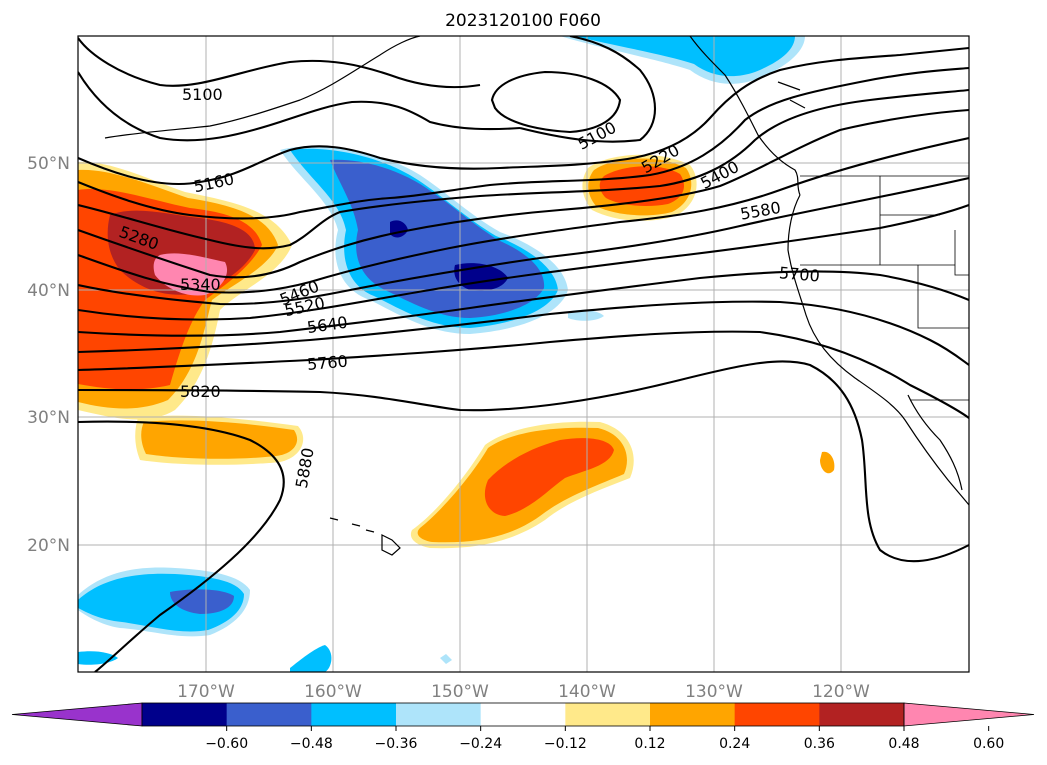 Image resolution: width=1047 pixels, height=765 pixels. Describe the element at coordinates (202, 94) in the screenshot. I see `contour-label: 5100` at that location.